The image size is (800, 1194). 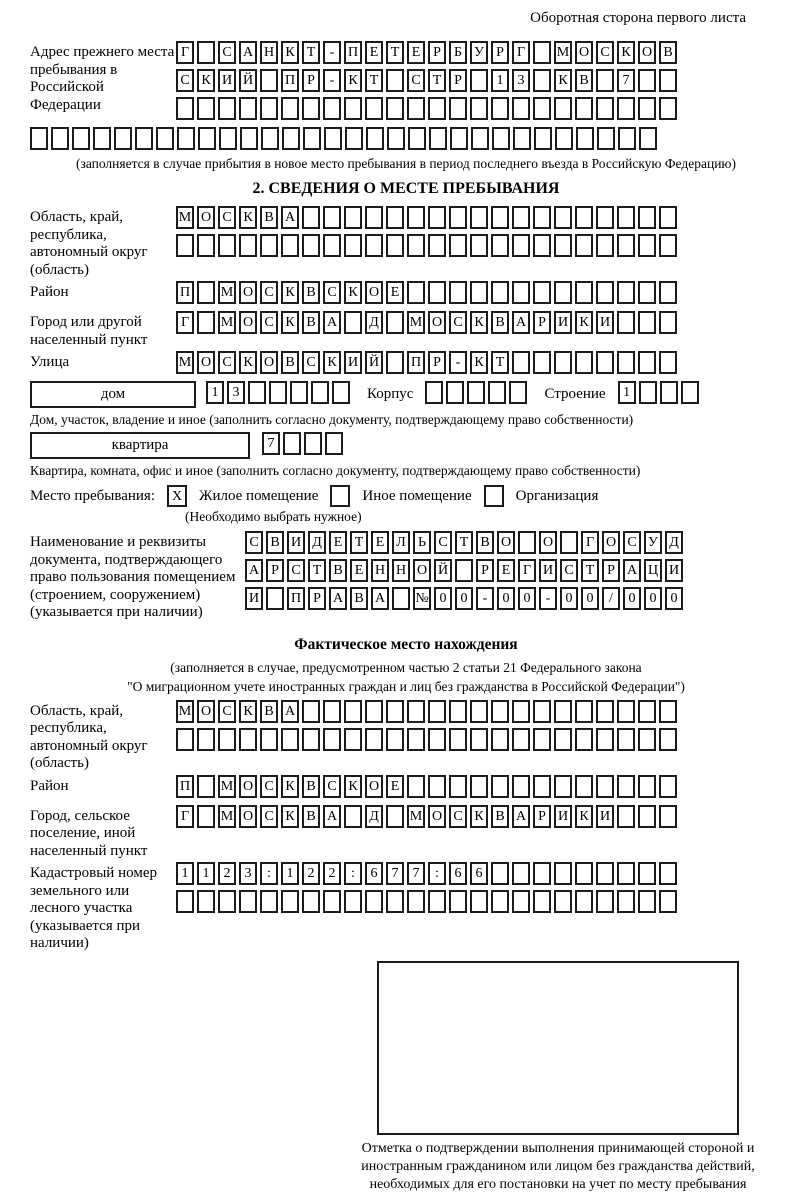 I want to click on char-cell: 2, so click(x=227, y=873).